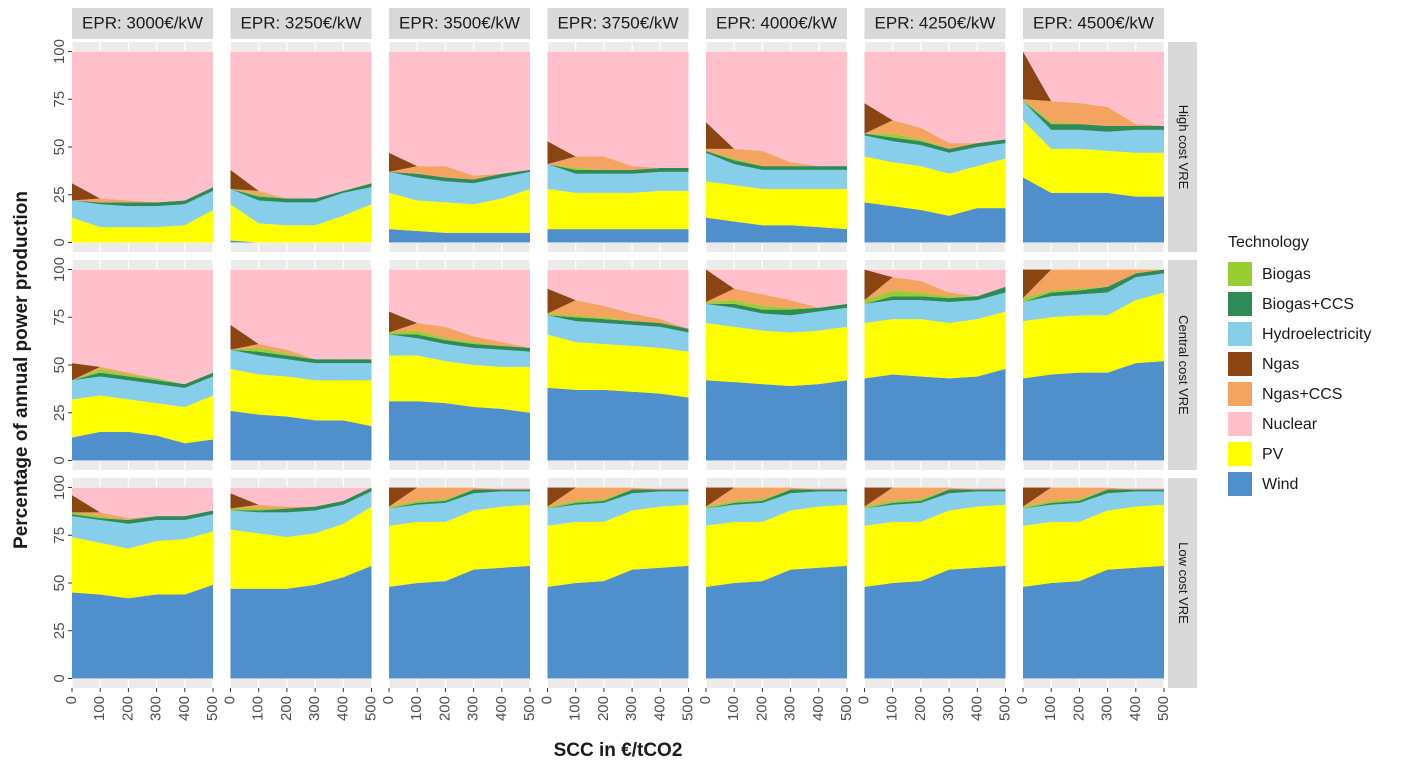 The height and width of the screenshot is (764, 1418). I want to click on legend-label: Ngas+CCS, so click(1302, 394).